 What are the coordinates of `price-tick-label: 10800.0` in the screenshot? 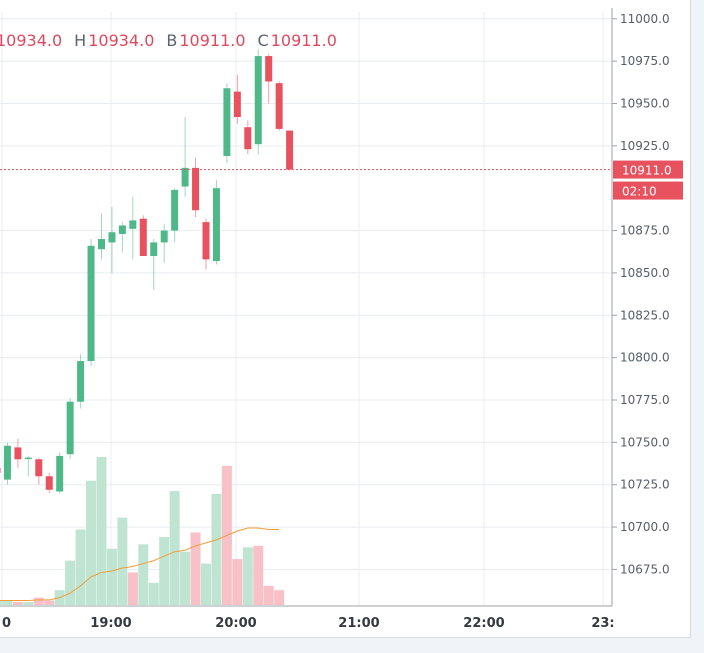 It's located at (645, 358).